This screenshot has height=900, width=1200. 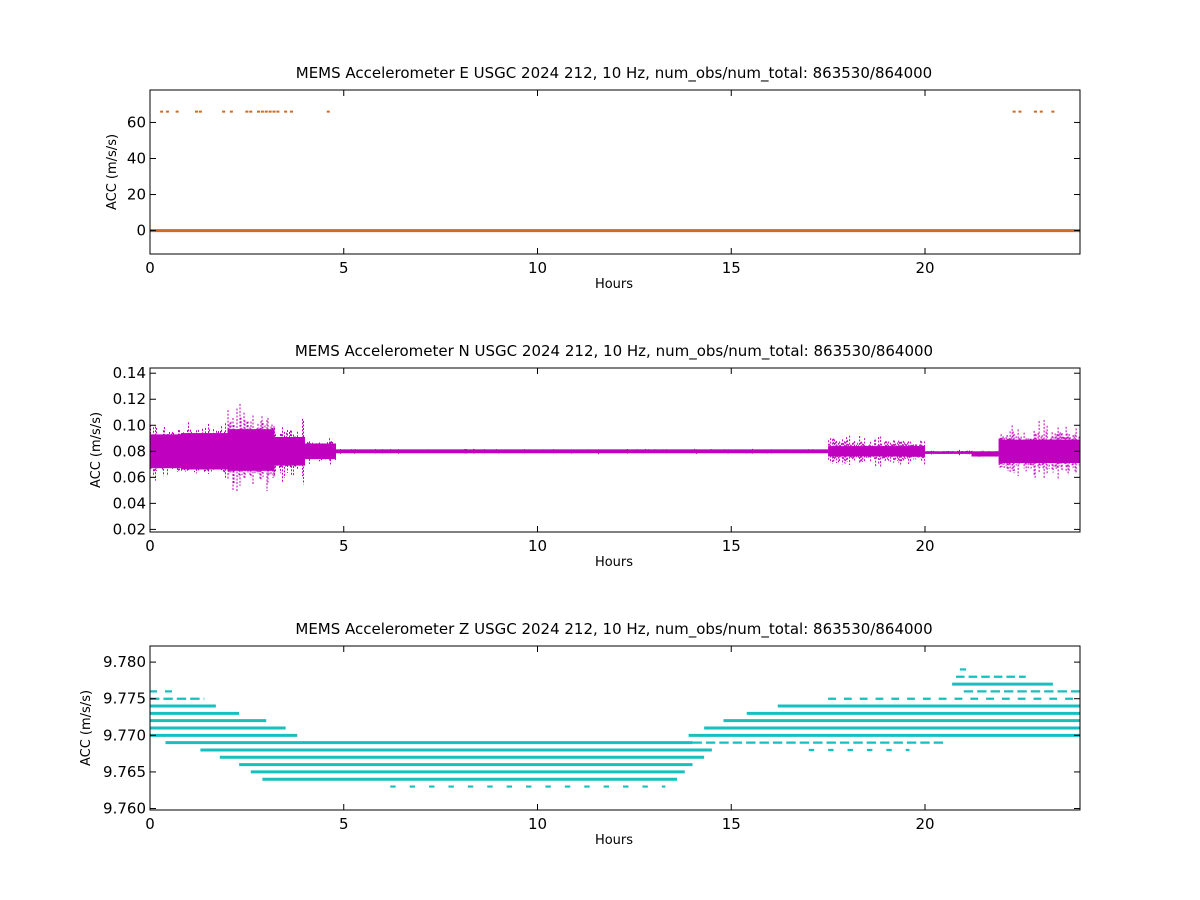 What do you see at coordinates (129, 373) in the screenshot?
I see `y-tick-label-n-6: 0.14` at bounding box center [129, 373].